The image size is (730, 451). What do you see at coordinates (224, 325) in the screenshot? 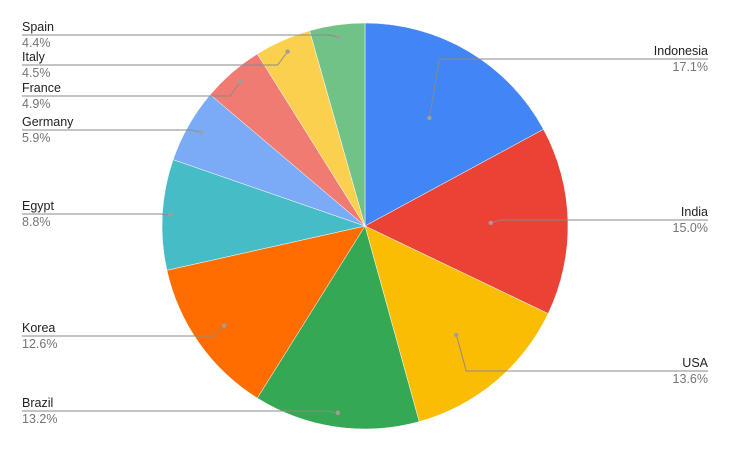
I see `leader-dot-korea` at bounding box center [224, 325].